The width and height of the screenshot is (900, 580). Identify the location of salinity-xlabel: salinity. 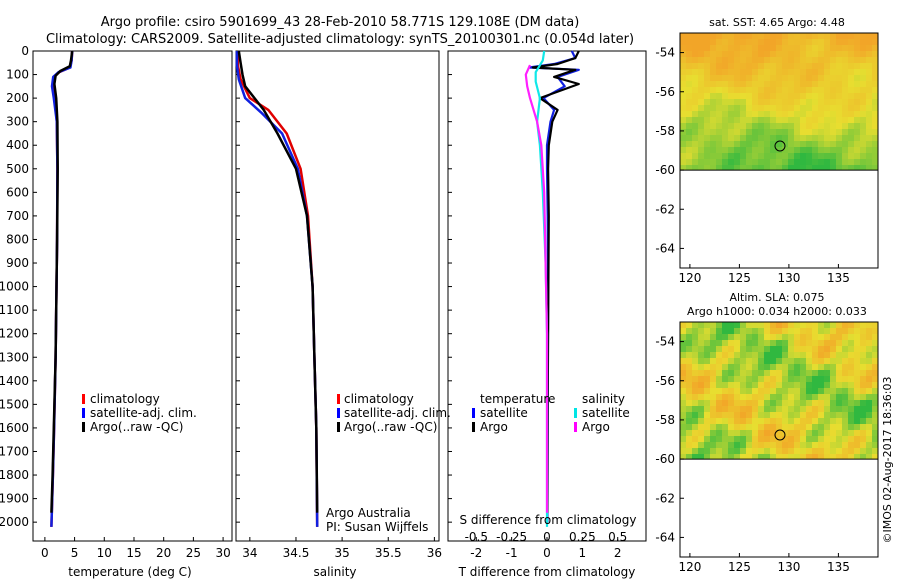
(334, 572).